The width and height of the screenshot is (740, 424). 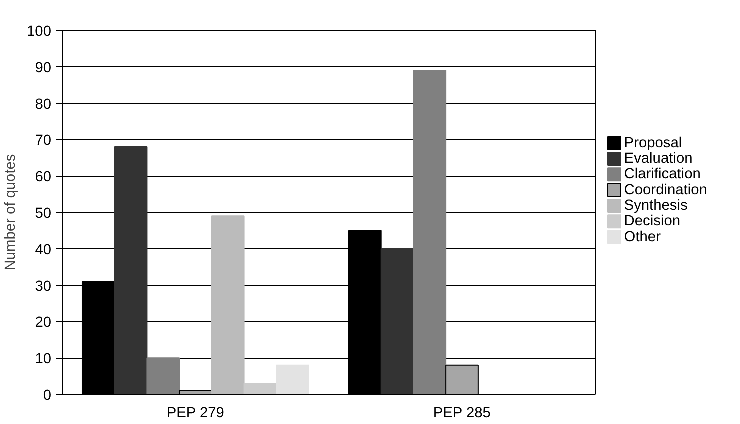 I want to click on y-tick-label: 60, so click(x=43, y=178).